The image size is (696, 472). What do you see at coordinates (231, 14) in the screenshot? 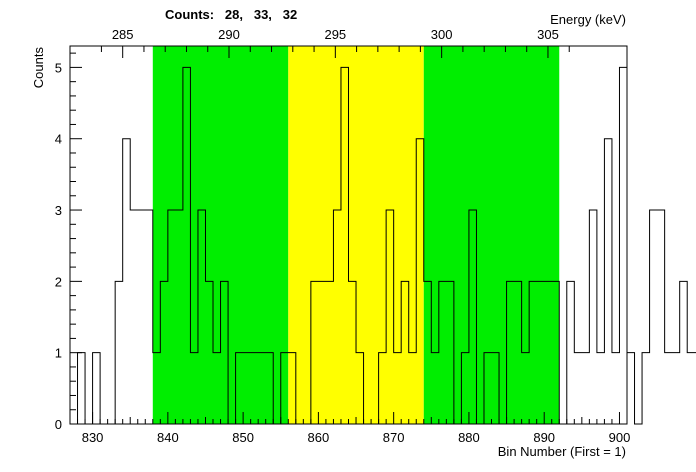
I see `counts-header: Counts: 28, 33, 32` at bounding box center [231, 14].